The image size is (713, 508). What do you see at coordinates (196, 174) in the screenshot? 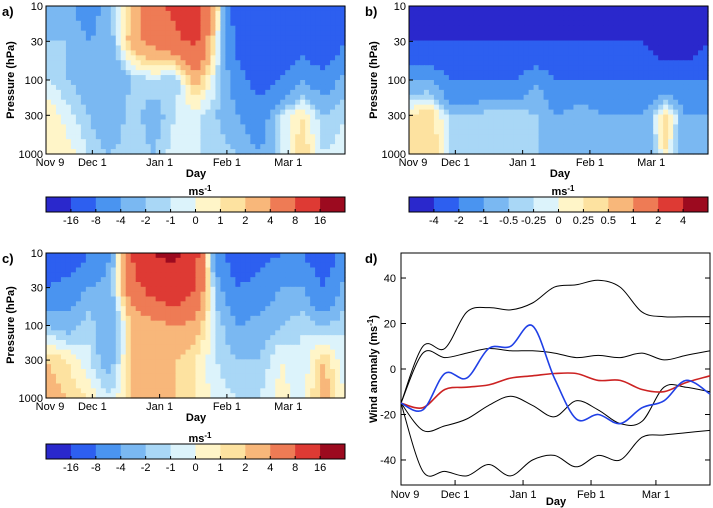
I see `panel-a-xlabel: Day` at bounding box center [196, 174].